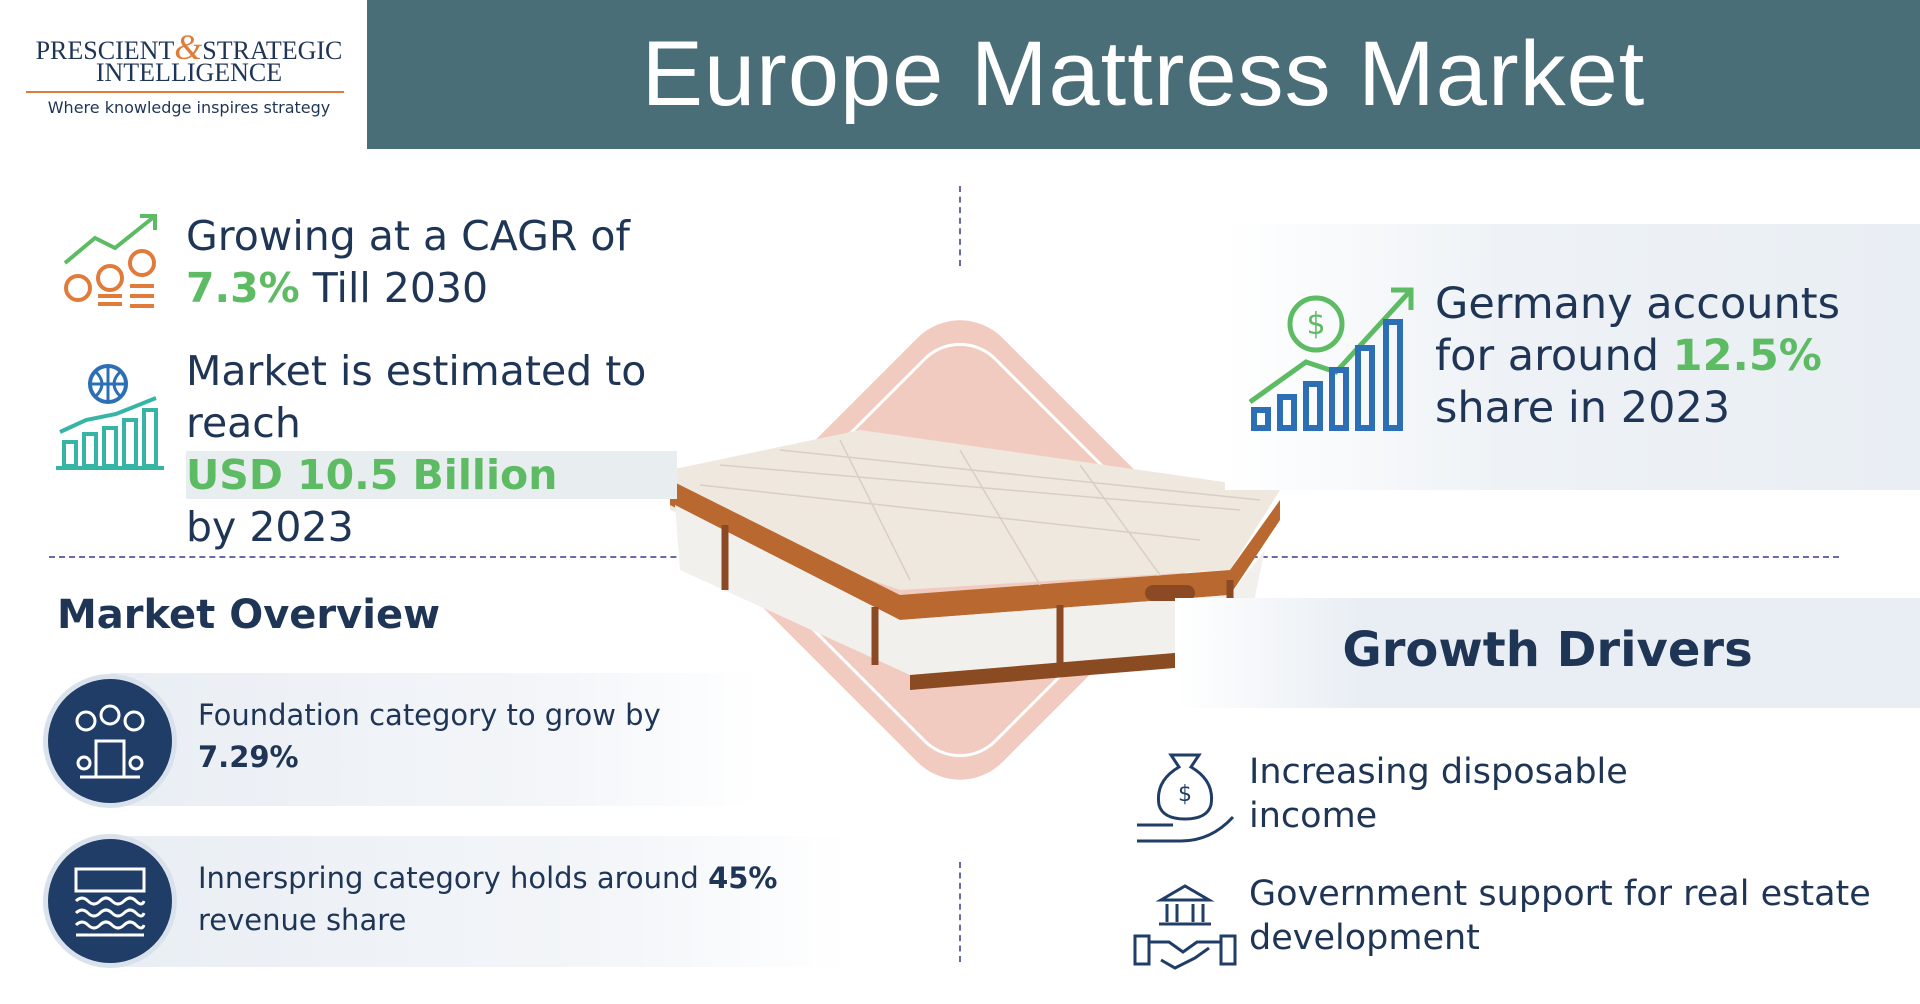  What do you see at coordinates (1638, 330) in the screenshot?
I see `highlight-text: Germany accounts for around` at bounding box center [1638, 330].